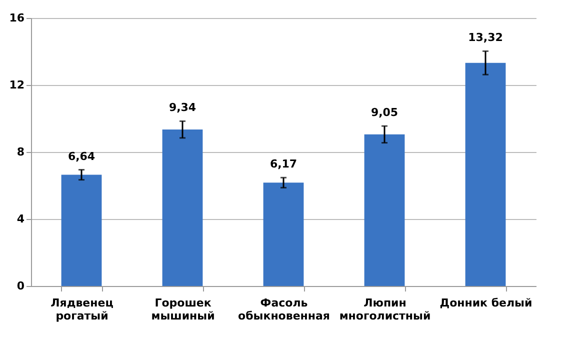  What do you see at coordinates (384, 113) in the screenshot?
I see `data-label: 9,05` at bounding box center [384, 113].